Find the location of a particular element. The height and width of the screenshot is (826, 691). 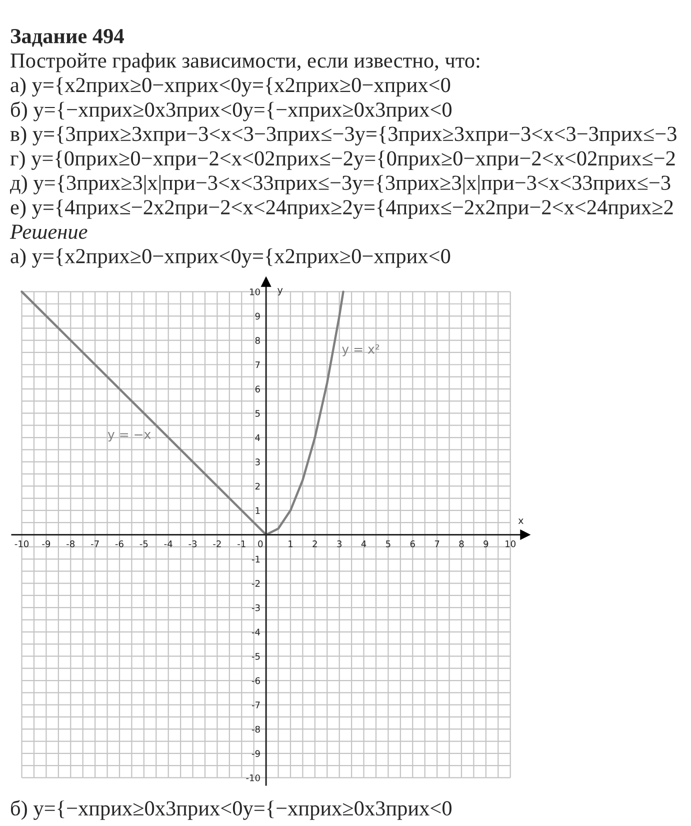

text: Решение is located at coordinates (49, 231).